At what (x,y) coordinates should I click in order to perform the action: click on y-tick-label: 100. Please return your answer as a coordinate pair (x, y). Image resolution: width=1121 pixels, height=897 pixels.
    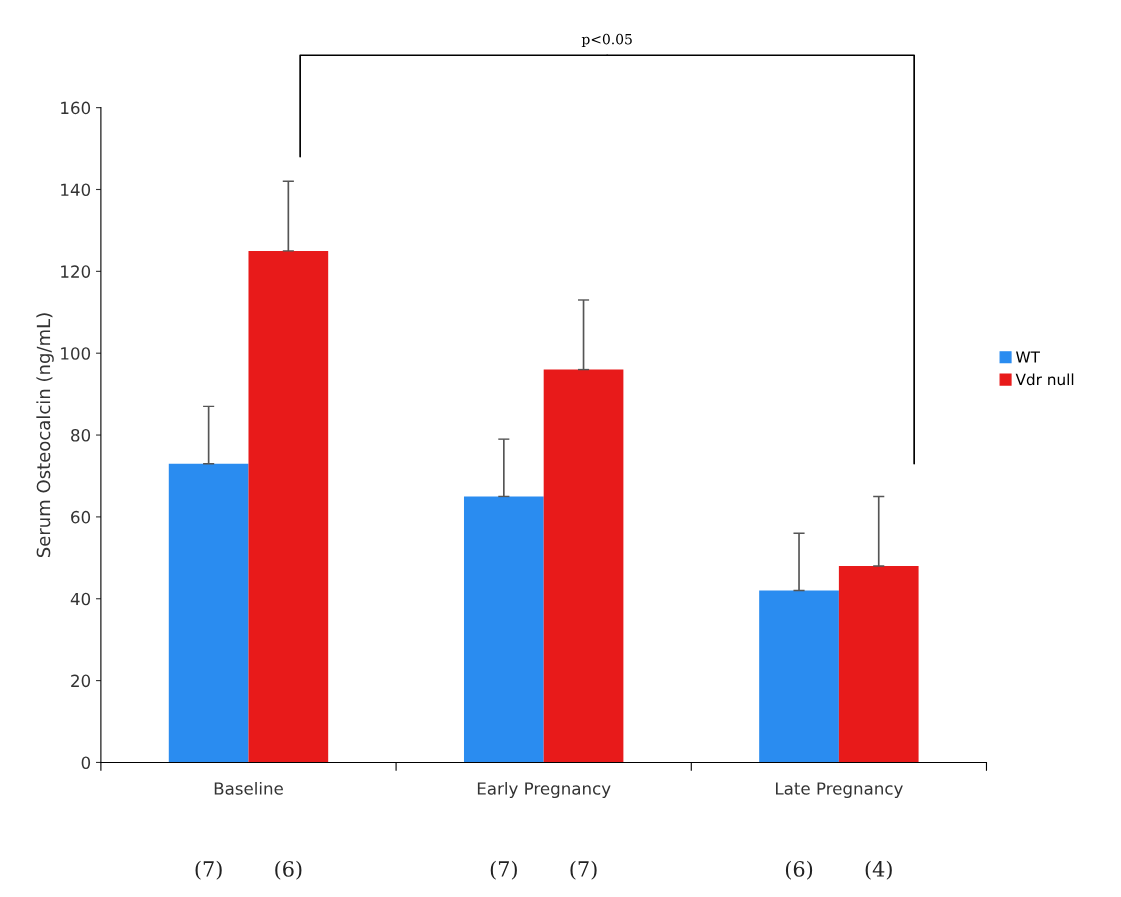
    Looking at the image, I should click on (76, 353).